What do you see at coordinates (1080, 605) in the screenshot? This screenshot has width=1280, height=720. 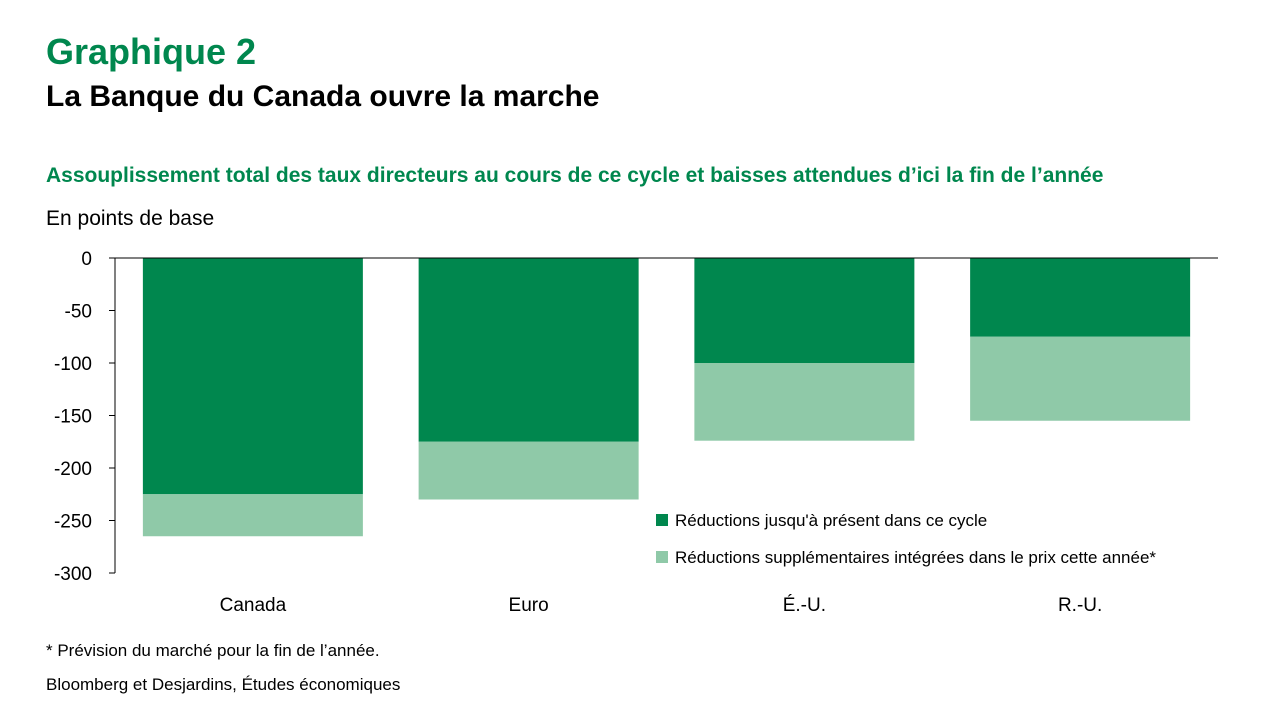 I see `x-category-label: R.-U.` at bounding box center [1080, 605].